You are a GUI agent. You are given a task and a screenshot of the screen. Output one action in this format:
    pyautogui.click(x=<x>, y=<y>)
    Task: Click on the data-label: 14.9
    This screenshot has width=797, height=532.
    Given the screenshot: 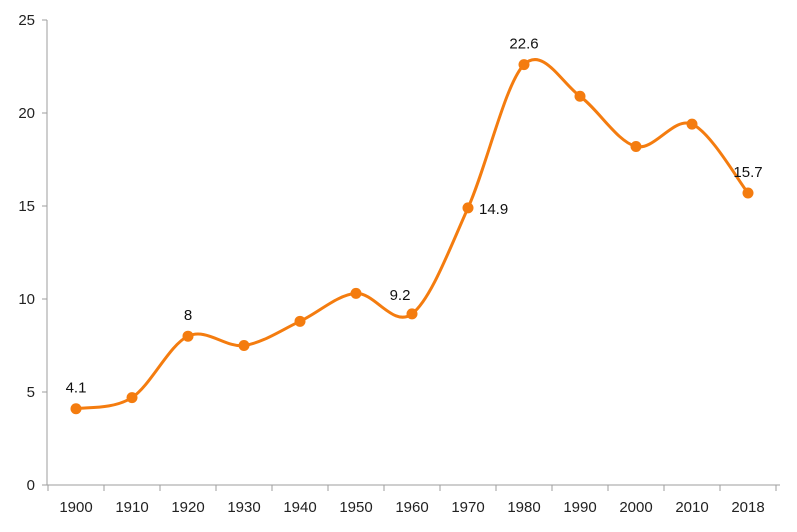 What is the action you would take?
    pyautogui.click(x=493, y=209)
    